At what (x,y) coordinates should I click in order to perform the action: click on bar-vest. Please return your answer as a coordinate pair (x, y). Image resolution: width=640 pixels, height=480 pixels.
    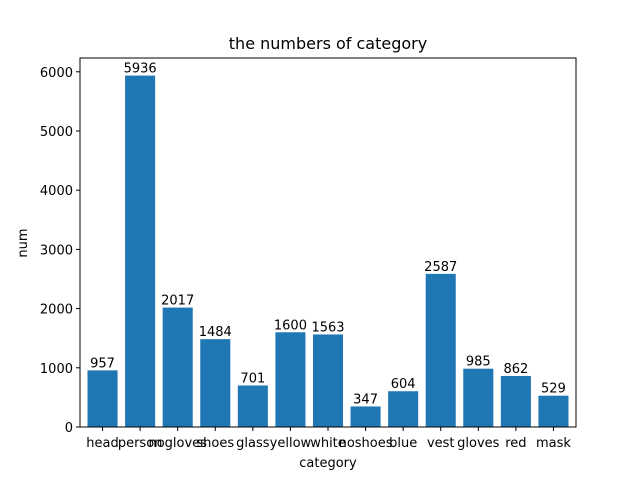
    Looking at the image, I should click on (440, 350).